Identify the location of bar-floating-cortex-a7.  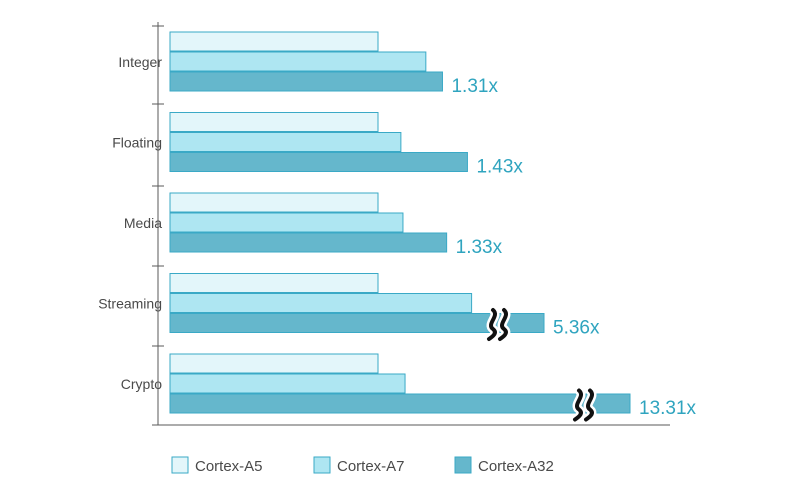
(285, 142).